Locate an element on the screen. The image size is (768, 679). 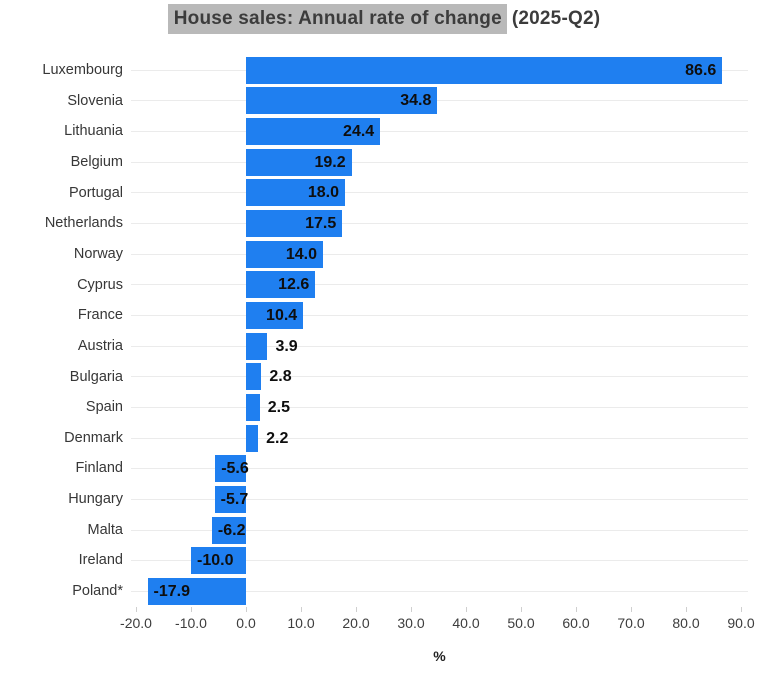
x-tick-label: 40.0 is located at coordinates (466, 623).